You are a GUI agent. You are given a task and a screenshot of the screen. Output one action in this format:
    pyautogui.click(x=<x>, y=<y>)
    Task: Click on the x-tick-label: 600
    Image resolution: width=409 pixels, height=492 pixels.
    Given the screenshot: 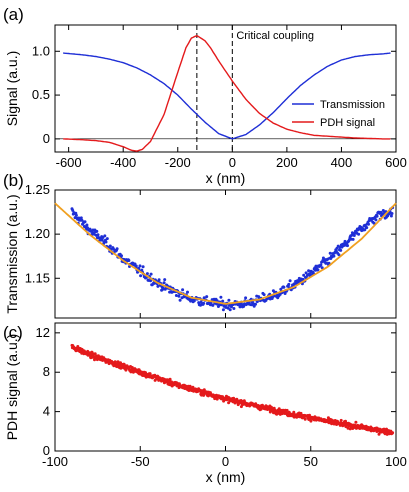 What is the action you would take?
    pyautogui.click(x=396, y=162)
    